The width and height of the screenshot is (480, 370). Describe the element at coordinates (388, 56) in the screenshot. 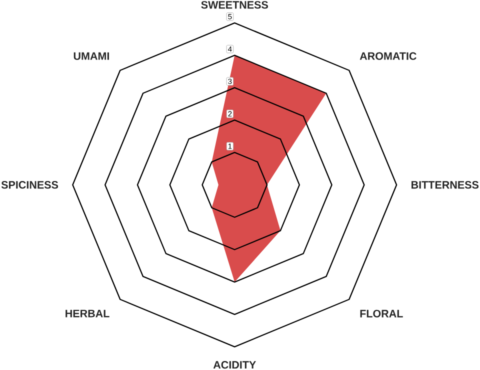

I see `spoke-label: AROMATIC` at that location.